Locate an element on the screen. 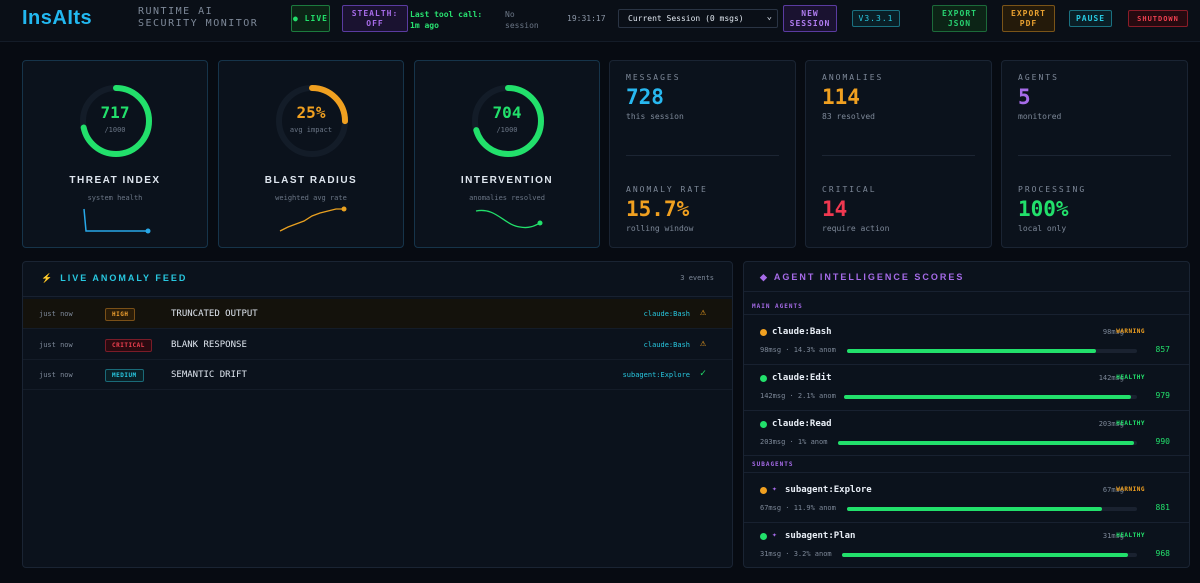 This screenshot has width=1200, height=583. gauge-value: 25% is located at coordinates (311, 112).